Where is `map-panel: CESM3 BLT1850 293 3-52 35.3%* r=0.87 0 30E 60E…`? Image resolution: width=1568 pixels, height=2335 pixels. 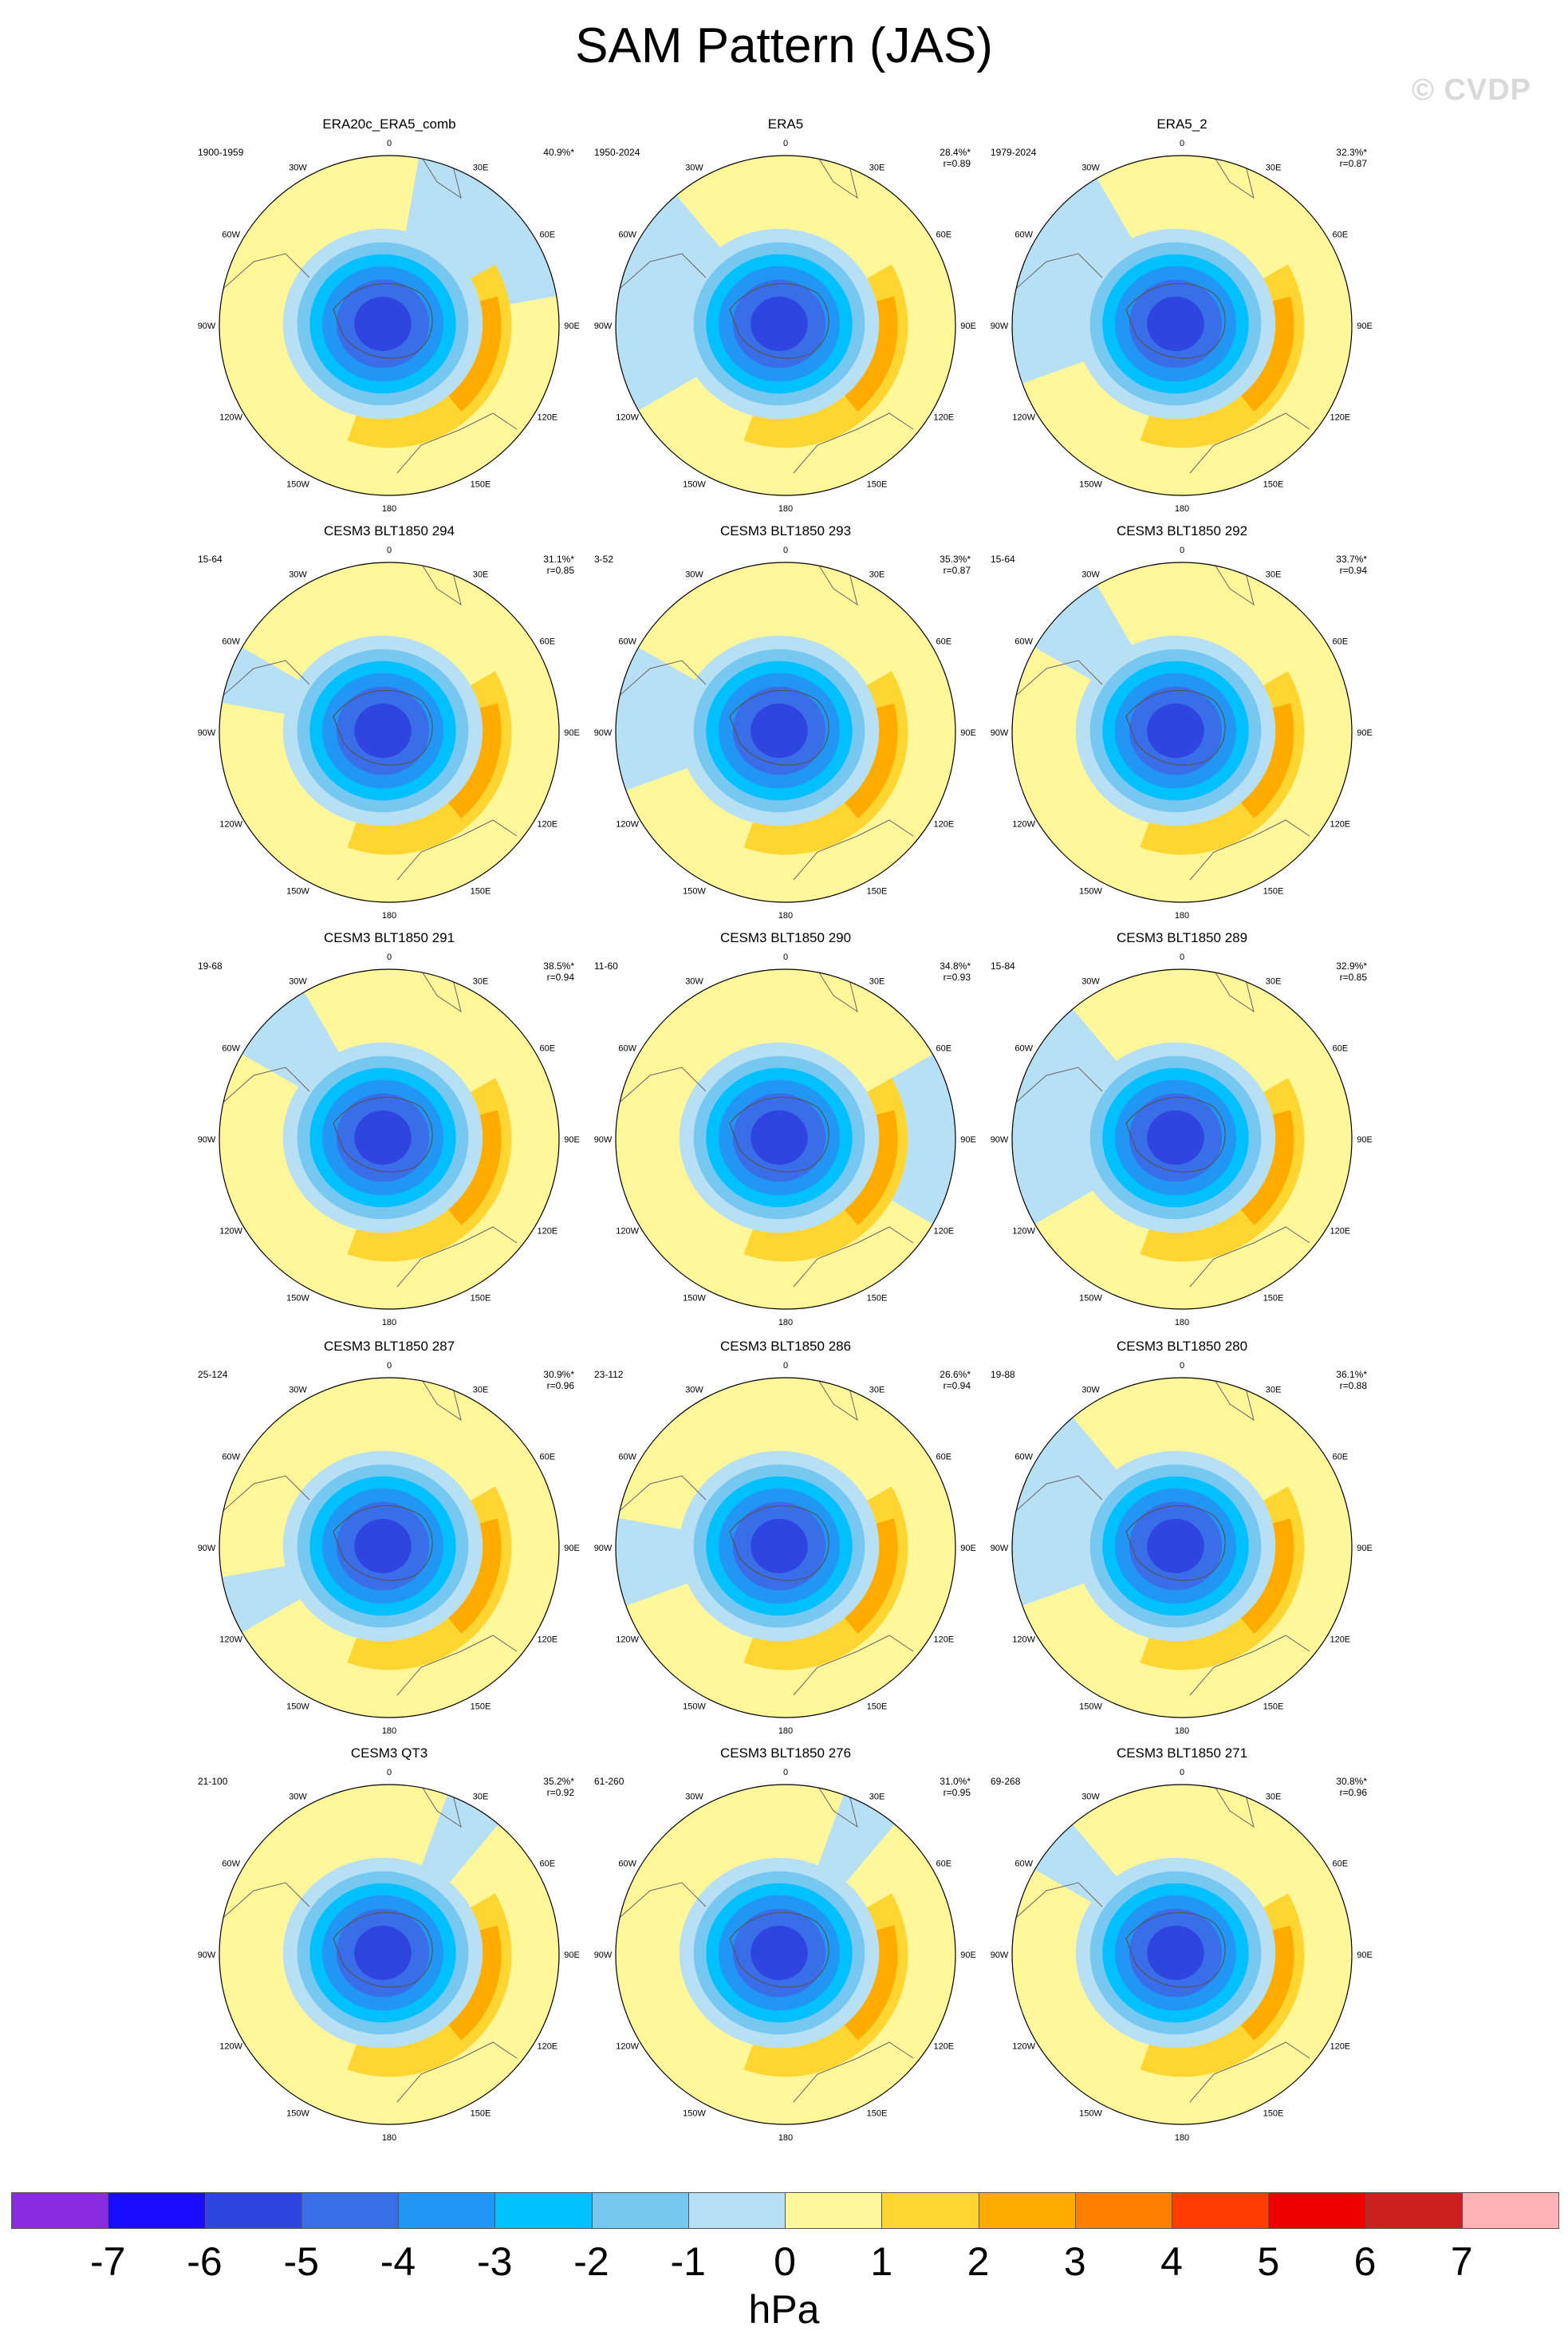 map-panel: CESM3 BLT1850 293 3-52 35.3%* r=0.87 0 30E 60E… is located at coordinates (786, 730).